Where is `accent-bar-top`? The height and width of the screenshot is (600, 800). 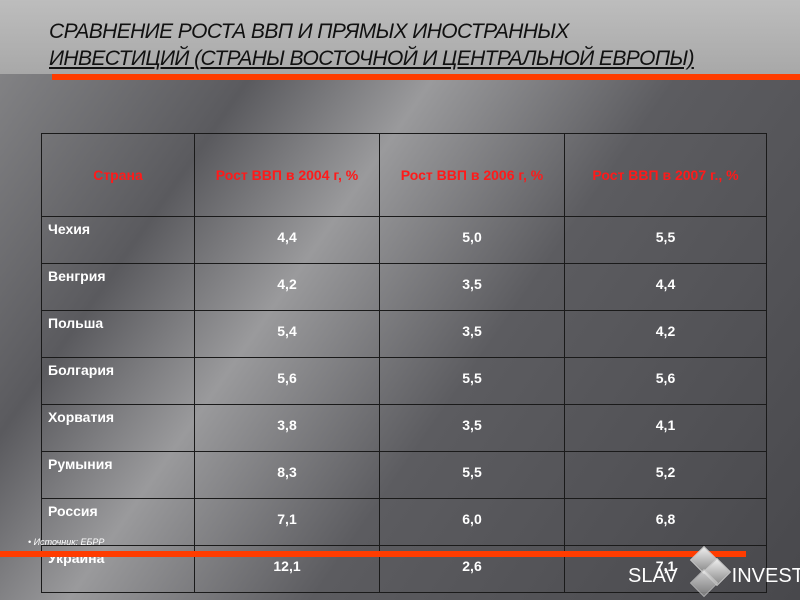 accent-bar-top is located at coordinates (426, 77).